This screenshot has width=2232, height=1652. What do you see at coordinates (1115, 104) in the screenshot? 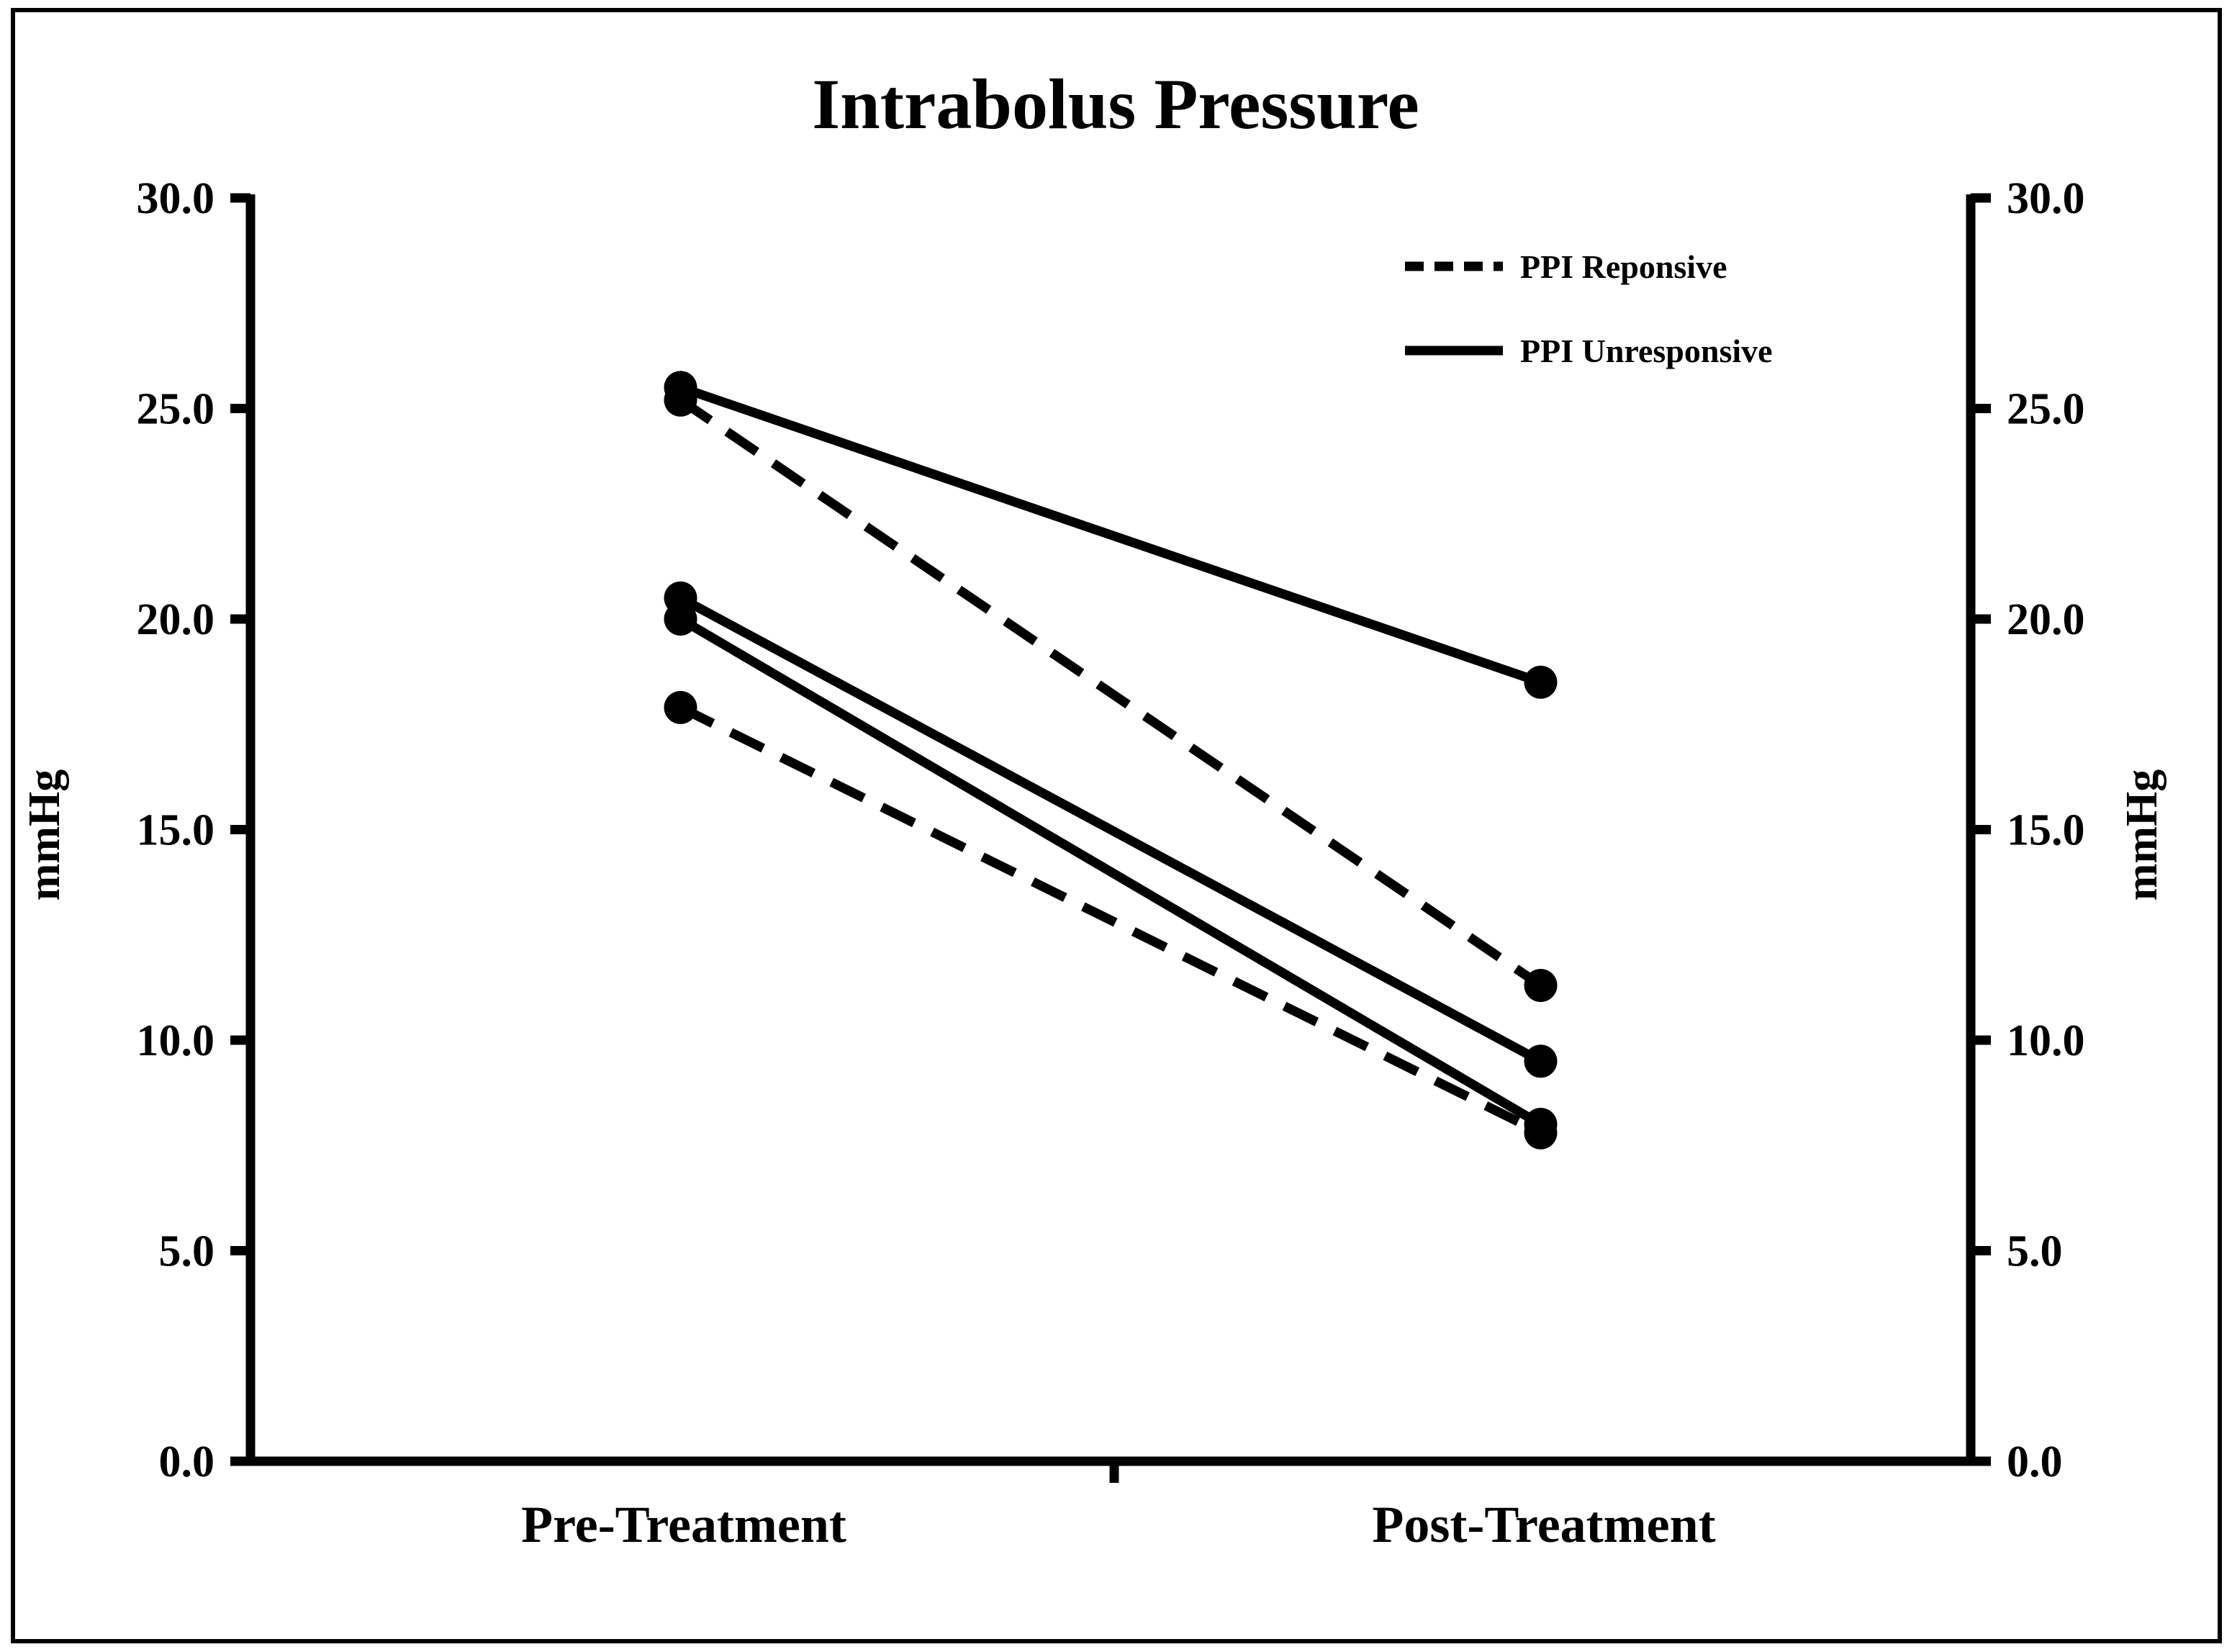
I see `chart-title: Intrabolus Pressure` at bounding box center [1115, 104].